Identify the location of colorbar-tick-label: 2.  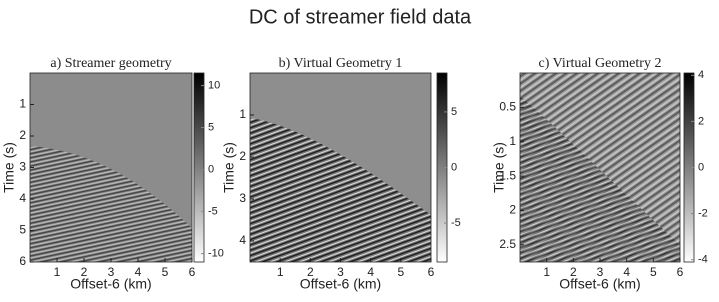
(701, 121).